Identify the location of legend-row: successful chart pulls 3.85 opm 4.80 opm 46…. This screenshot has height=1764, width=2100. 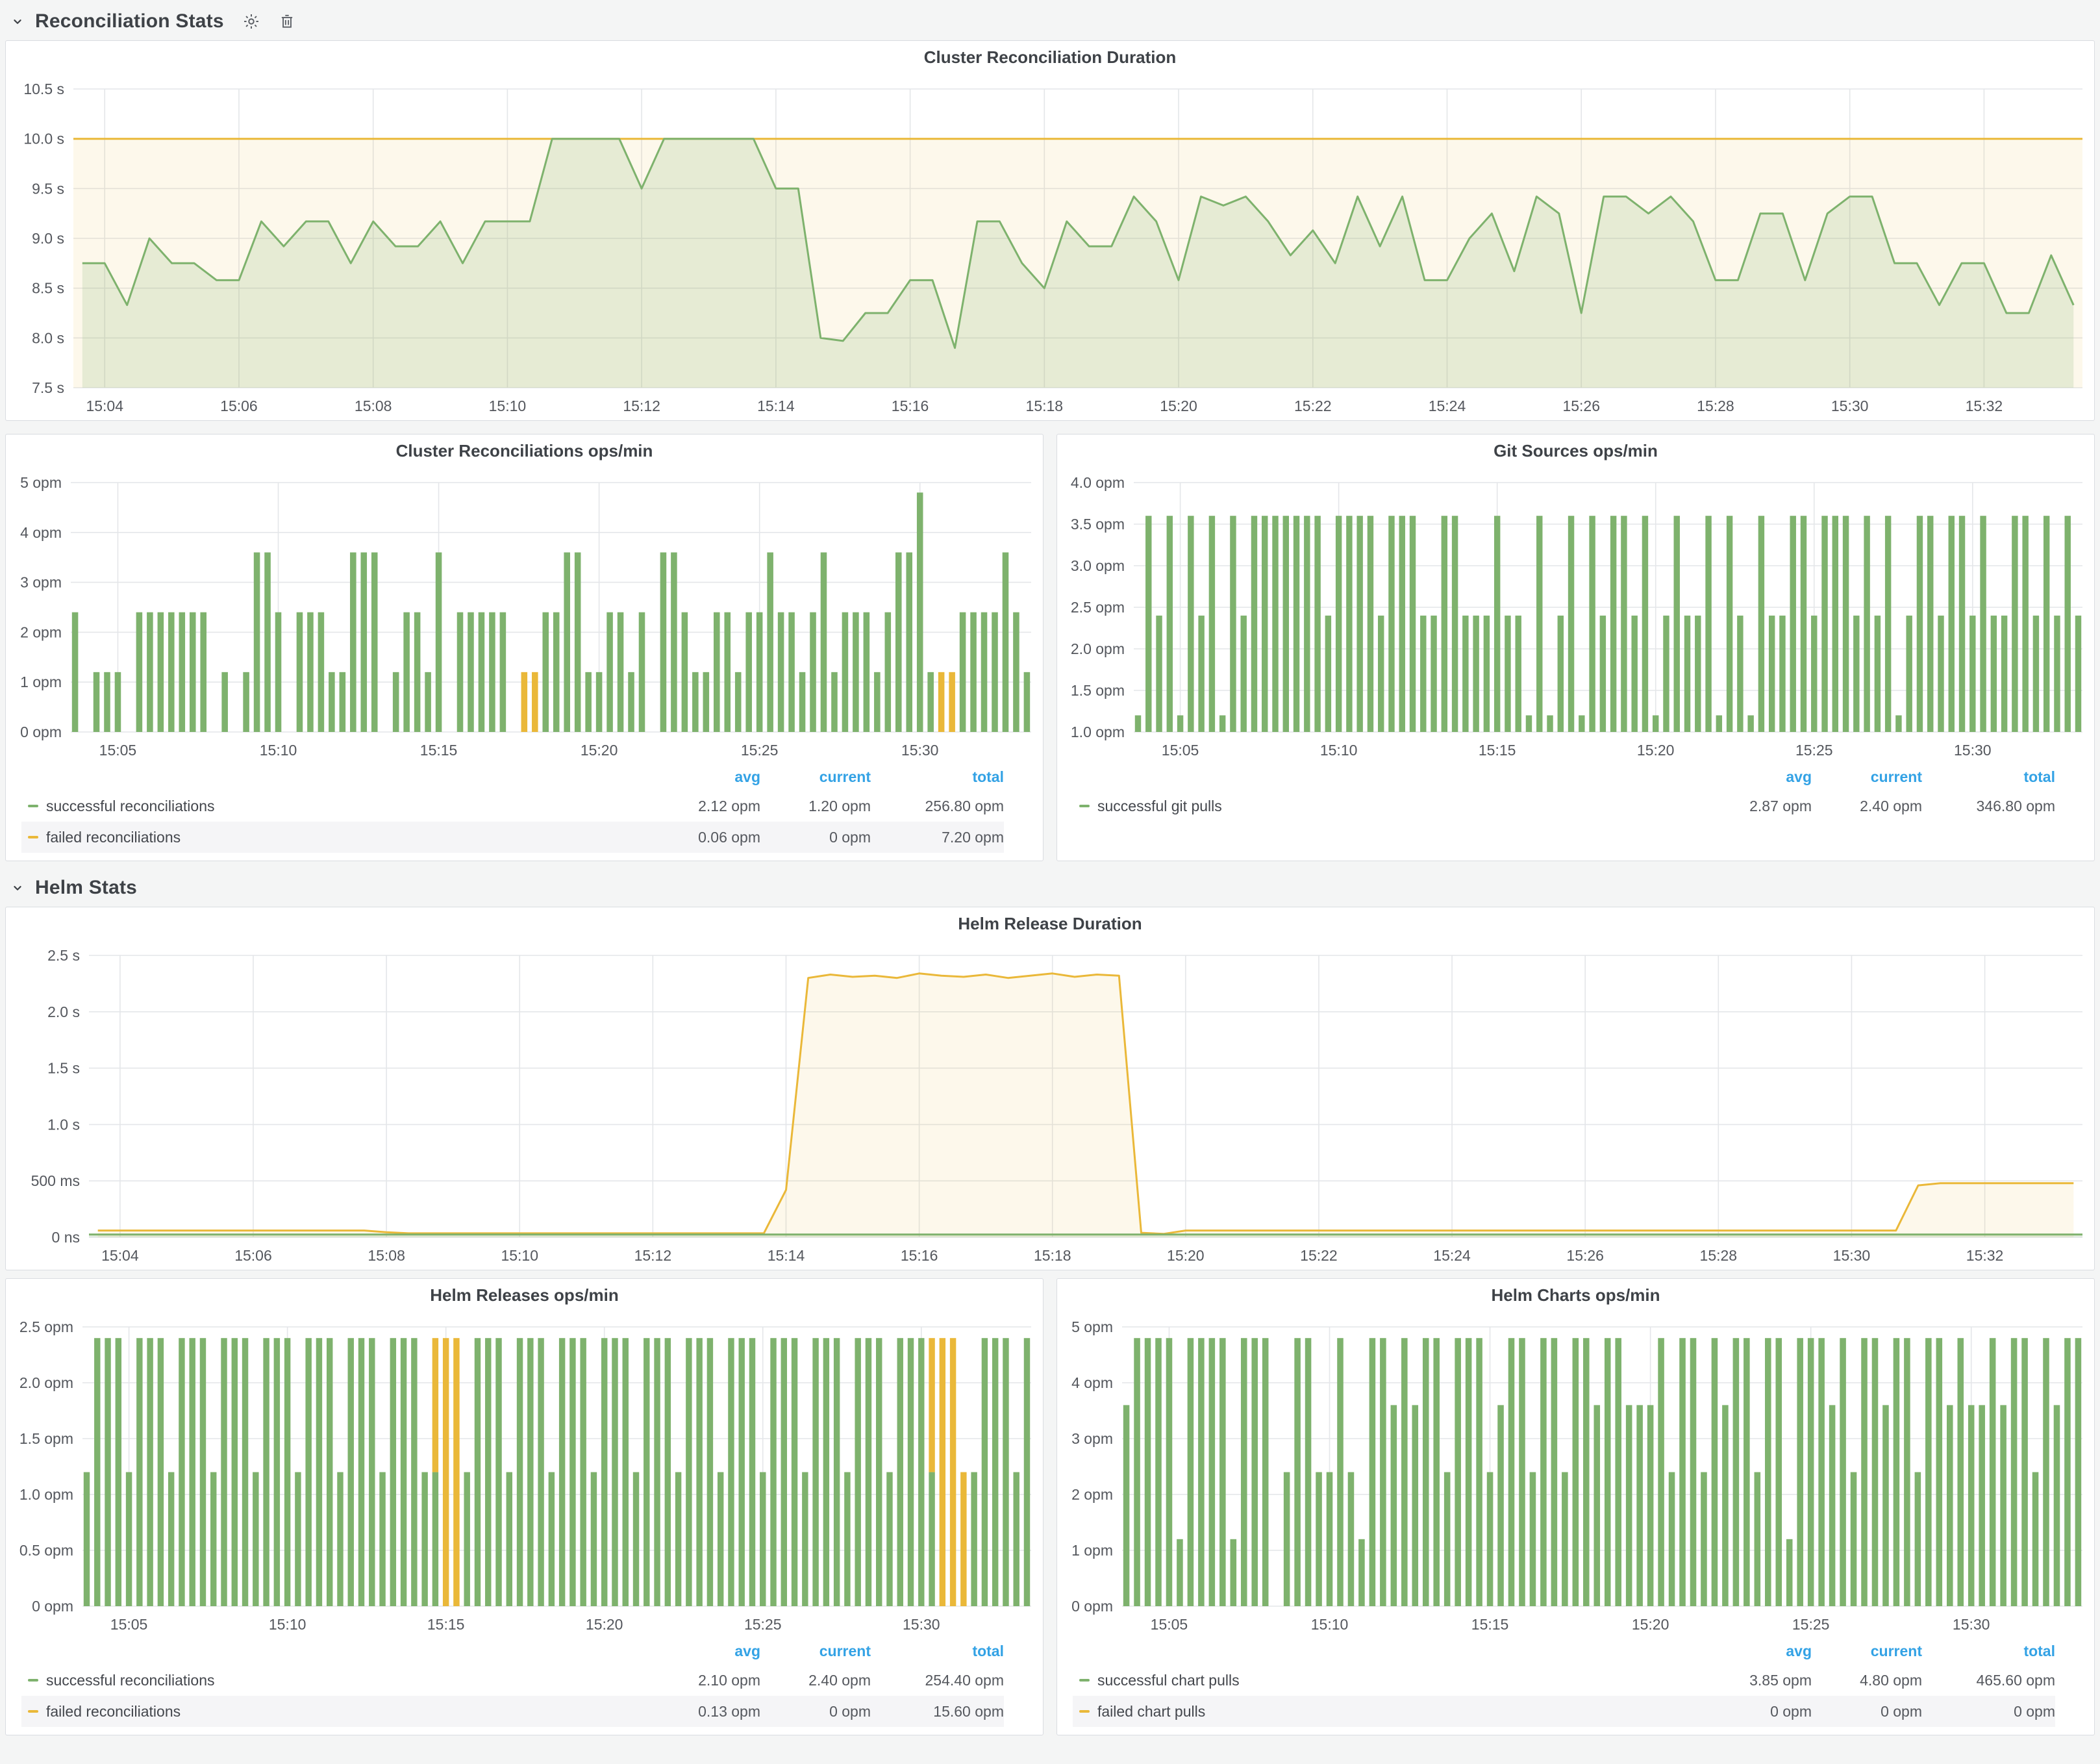
(1564, 1680).